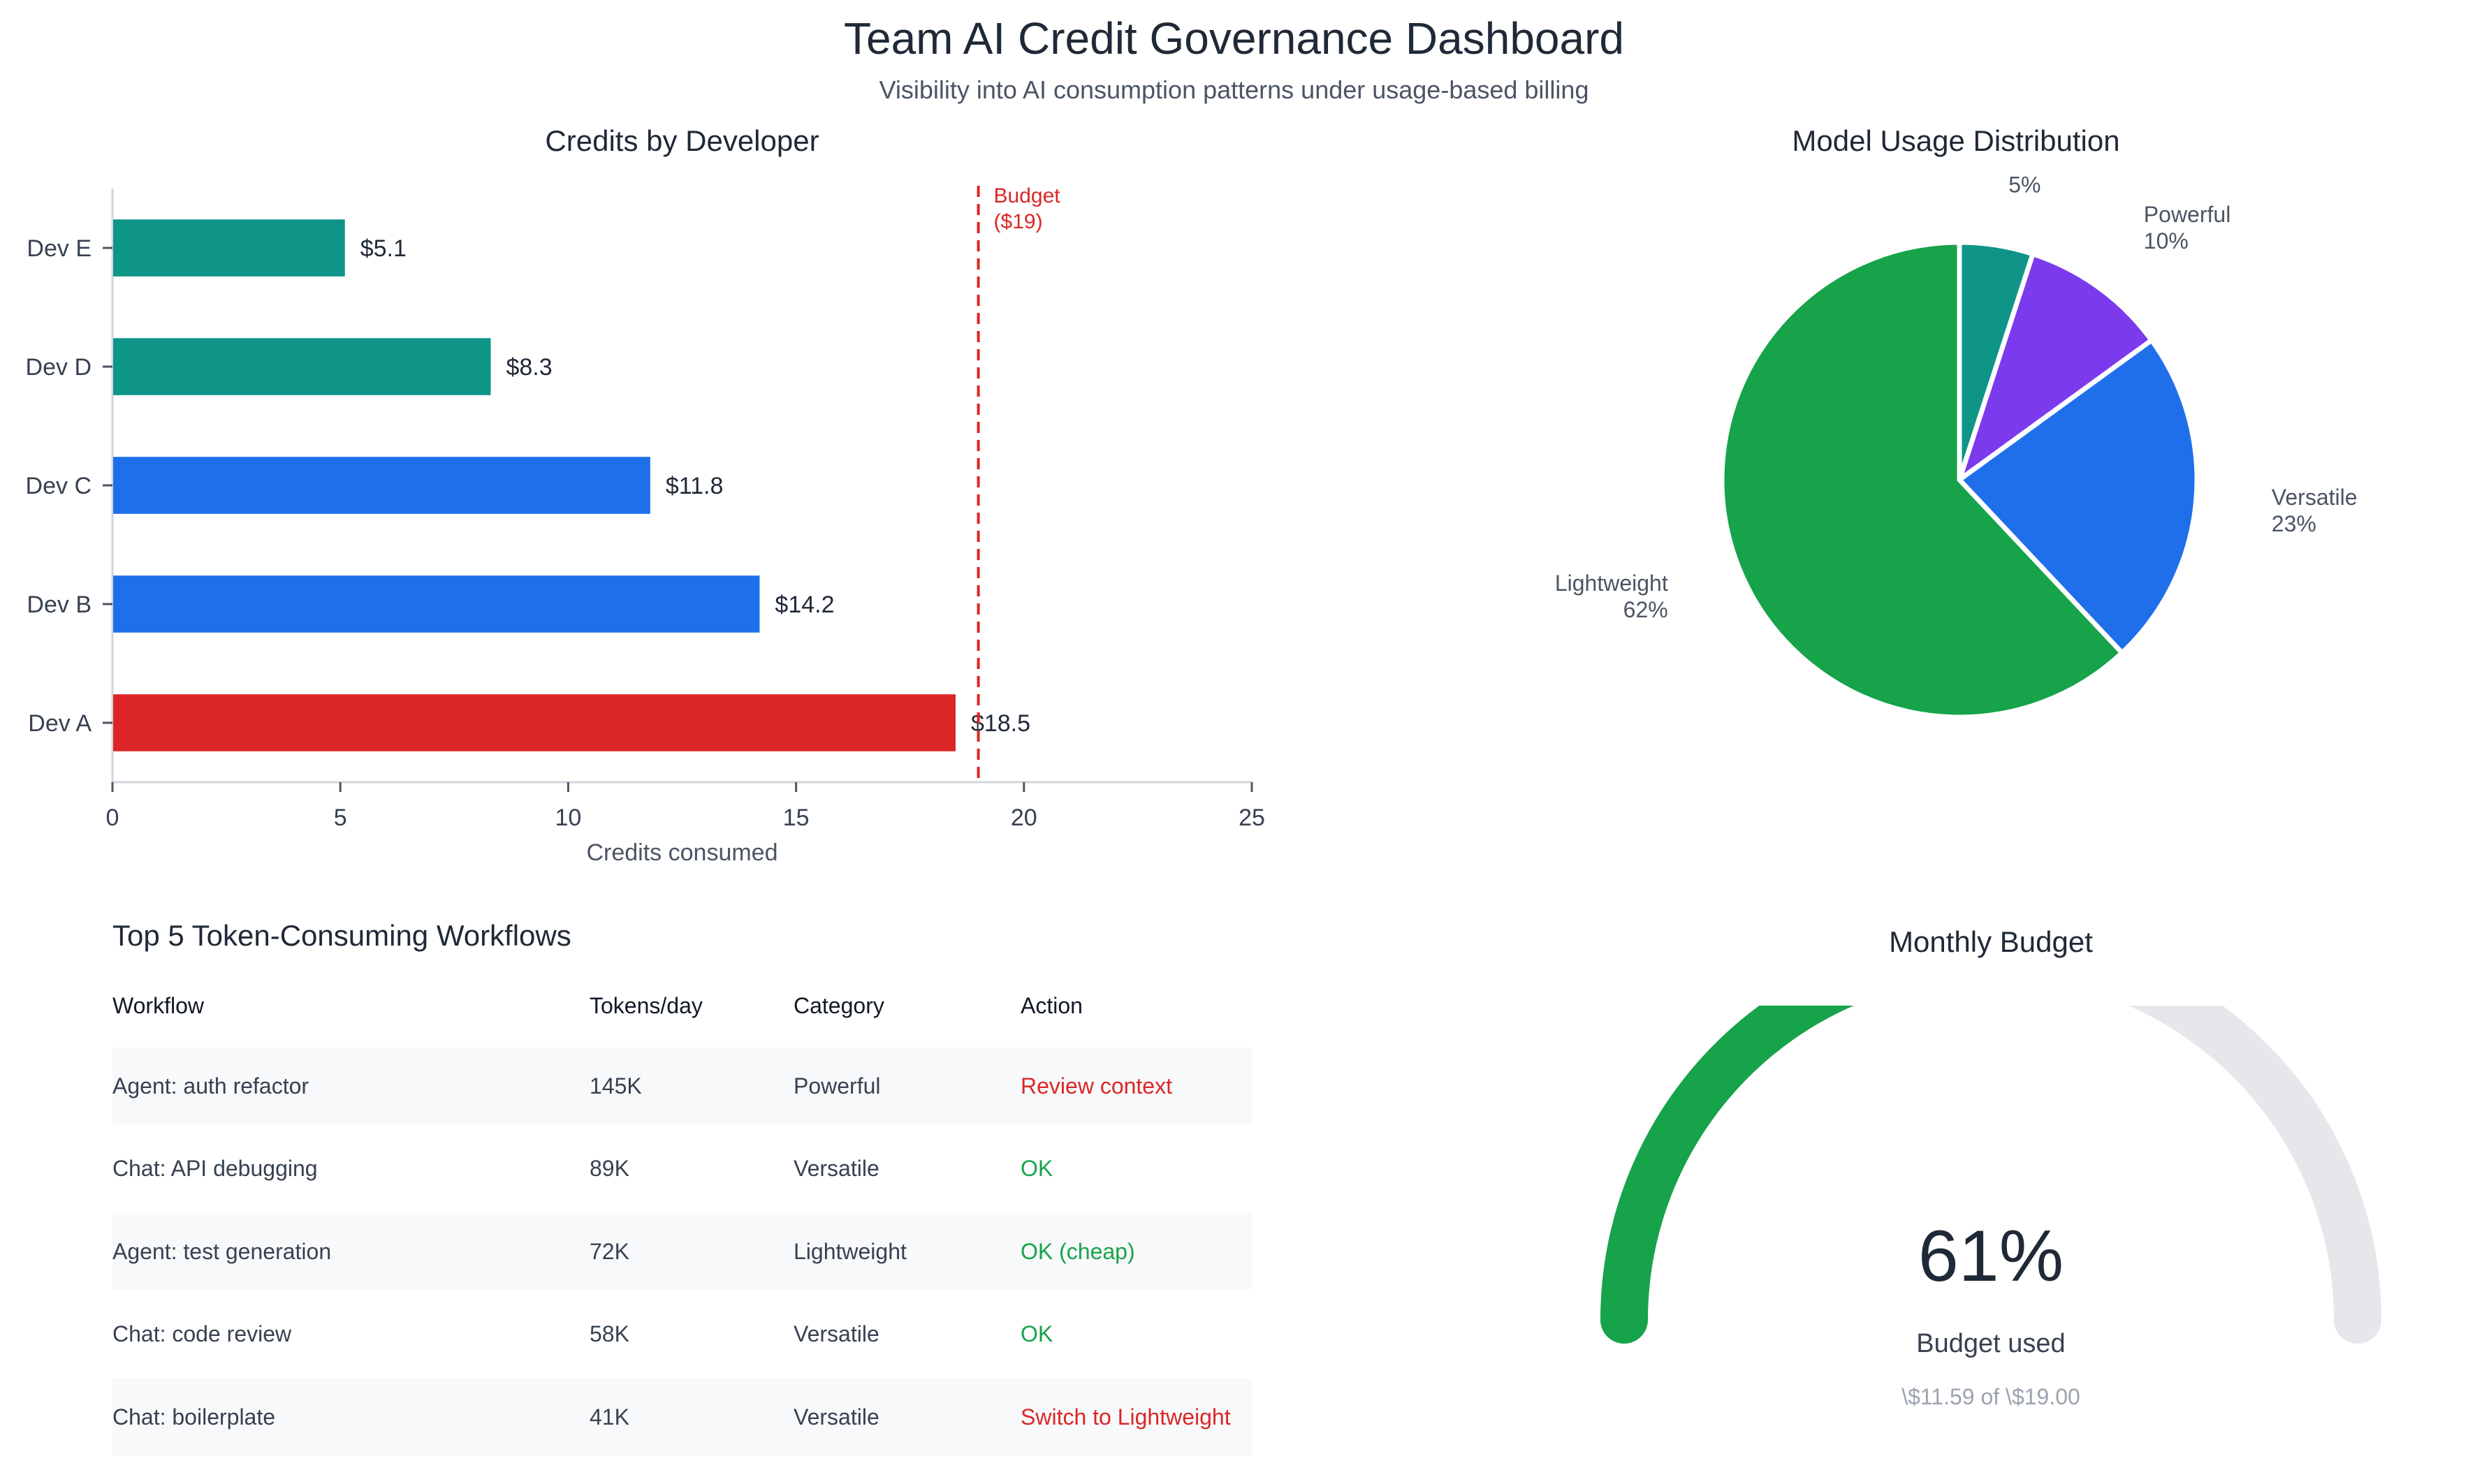  Describe the element at coordinates (2294, 523) in the screenshot. I see `pie-slice-percent-label: 23%` at that location.